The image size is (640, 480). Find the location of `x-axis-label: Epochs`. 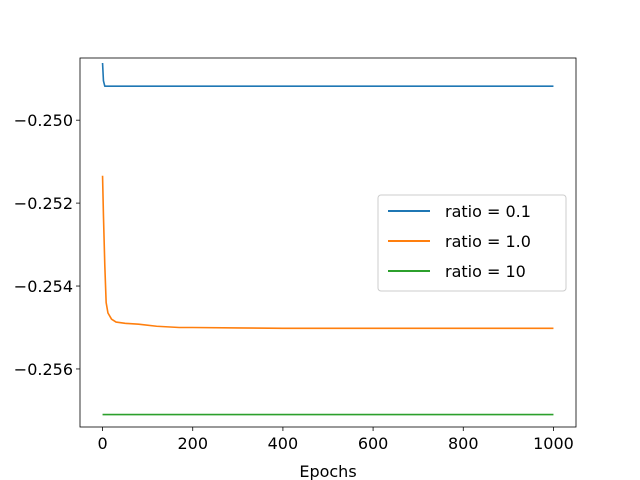

x-axis-label: Epochs is located at coordinates (327, 471).